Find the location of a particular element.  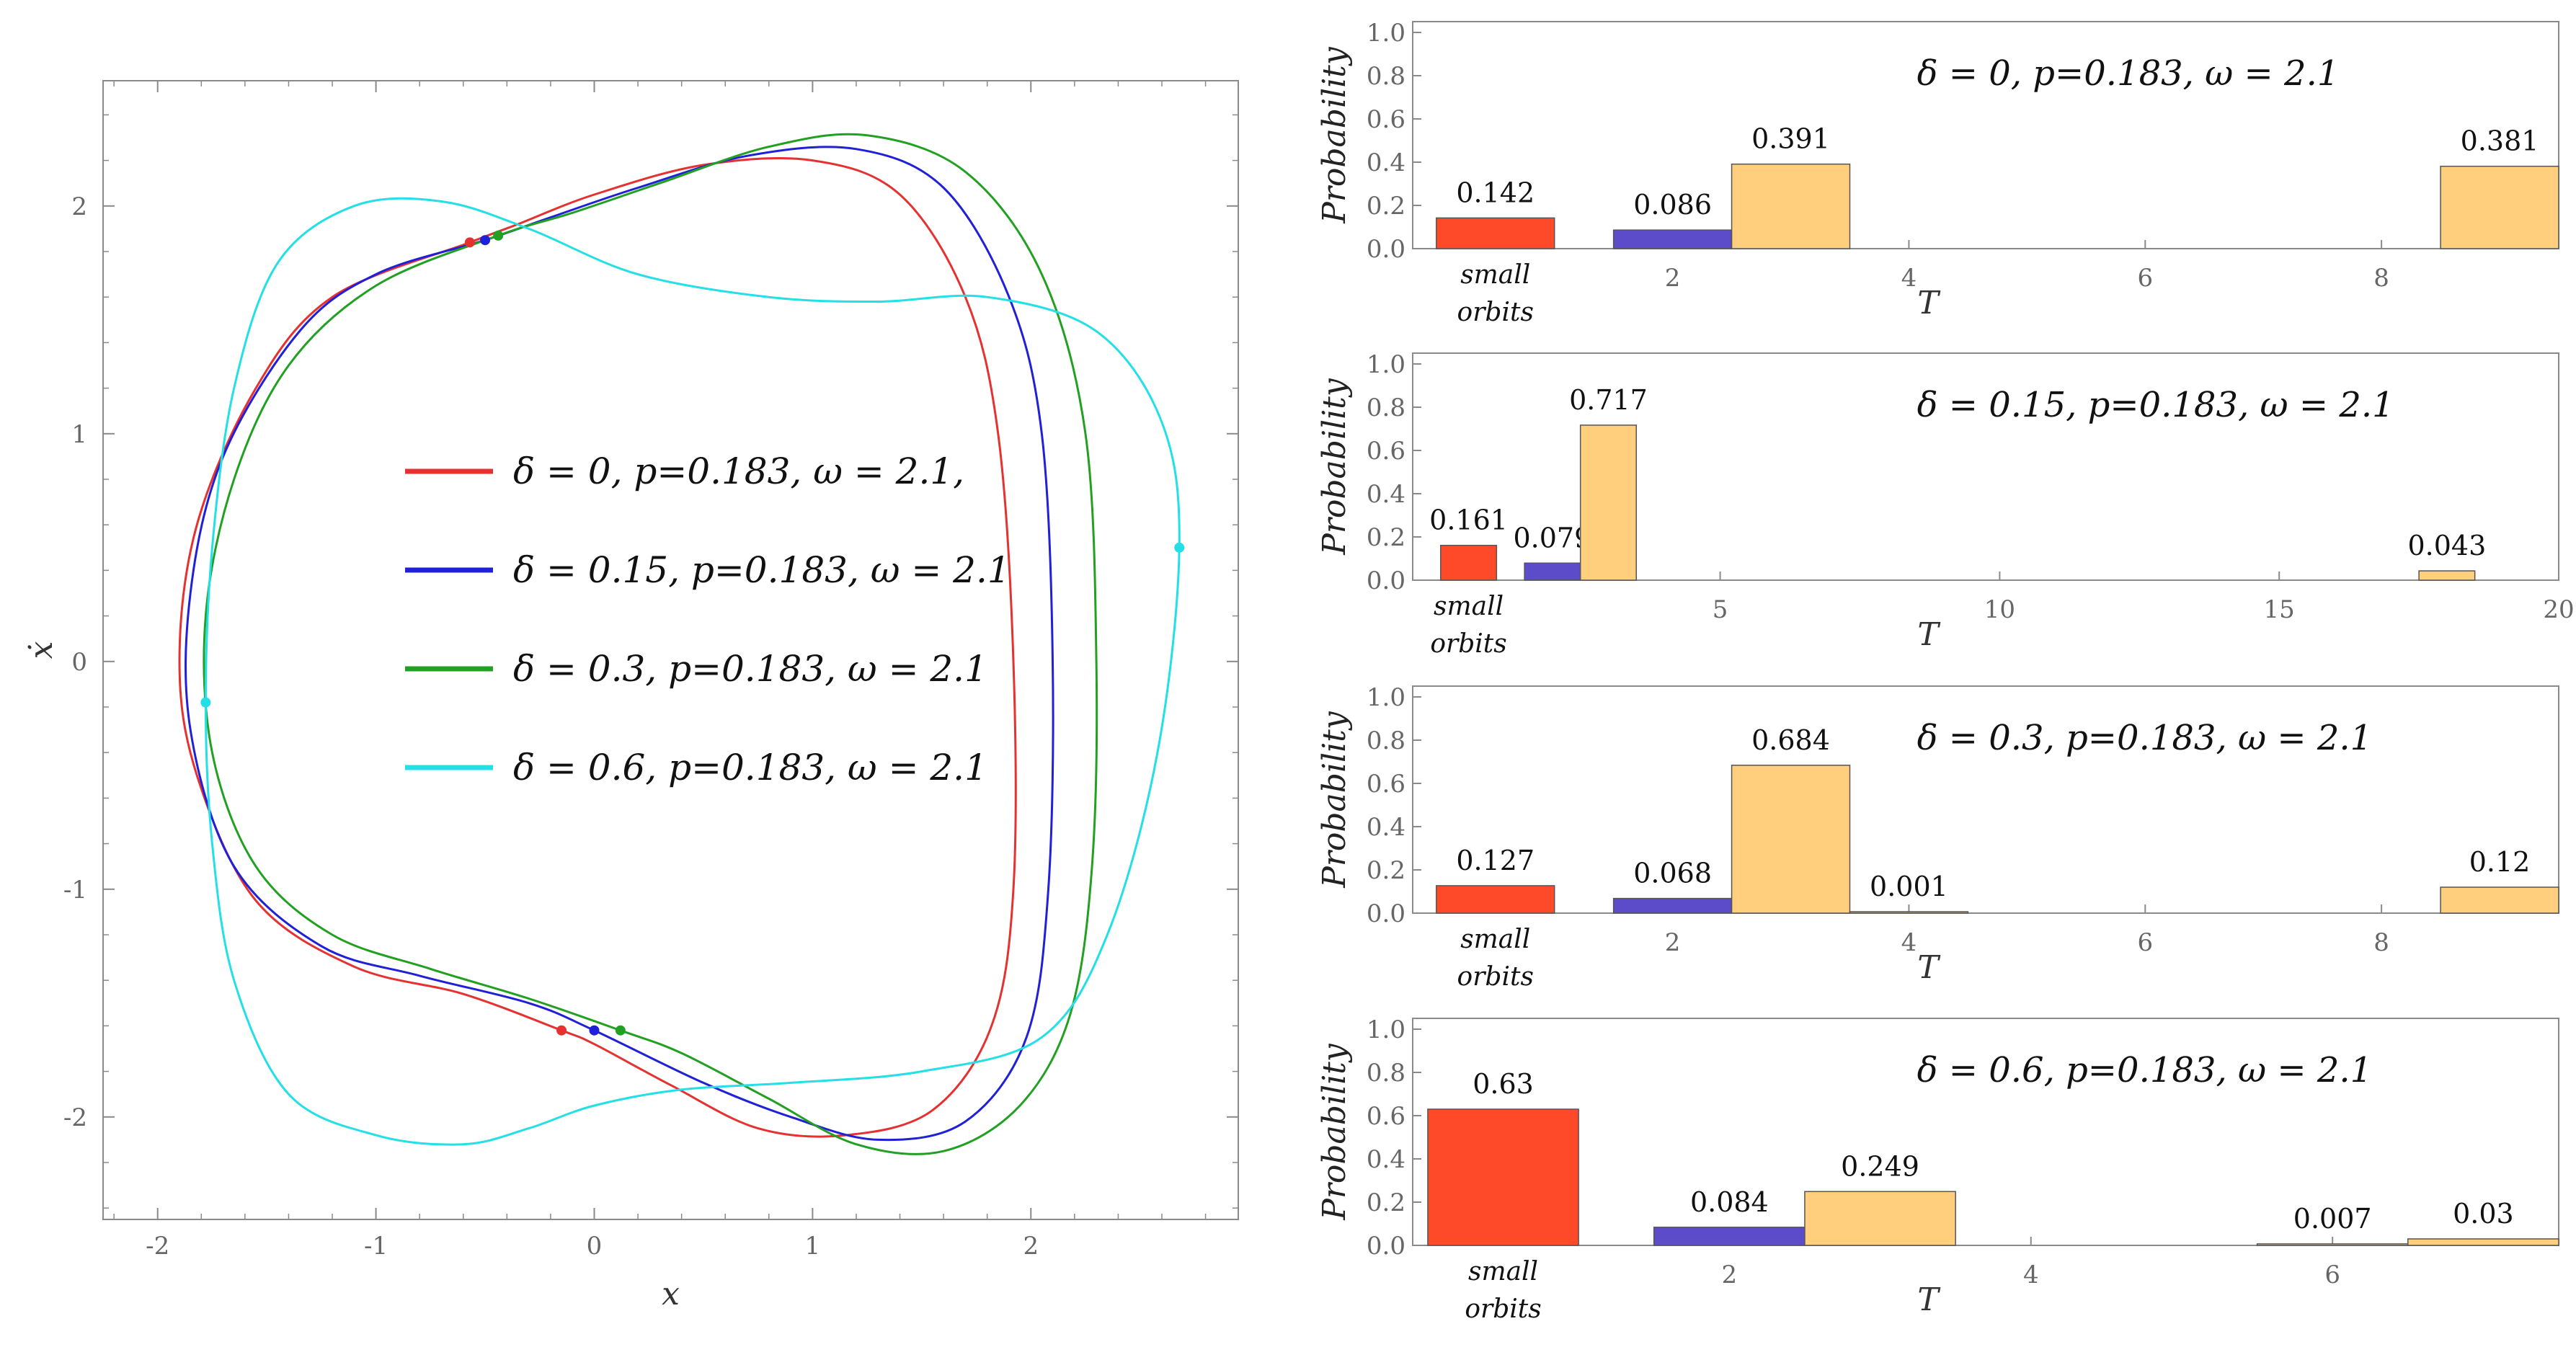

y-tick-label: -1 is located at coordinates (75, 890).